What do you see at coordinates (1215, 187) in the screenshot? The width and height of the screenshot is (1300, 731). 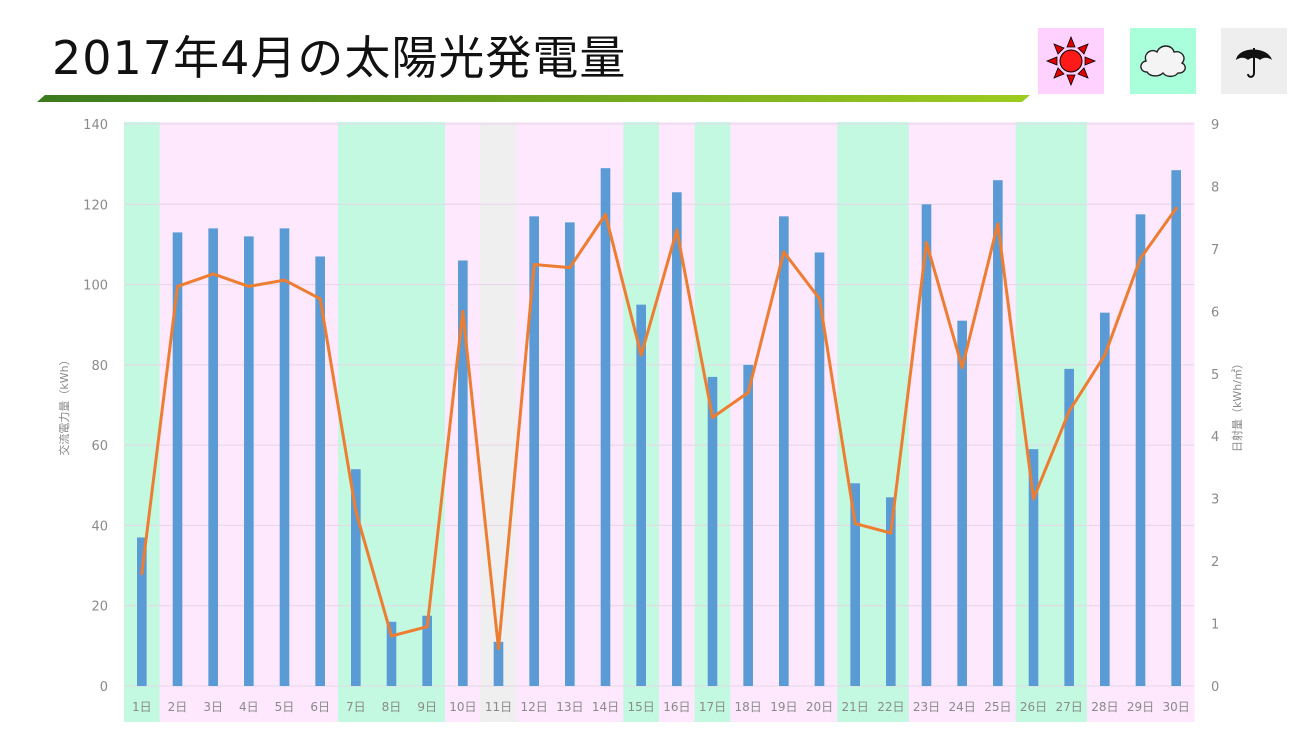 I see `y2-tick-label: 8` at bounding box center [1215, 187].